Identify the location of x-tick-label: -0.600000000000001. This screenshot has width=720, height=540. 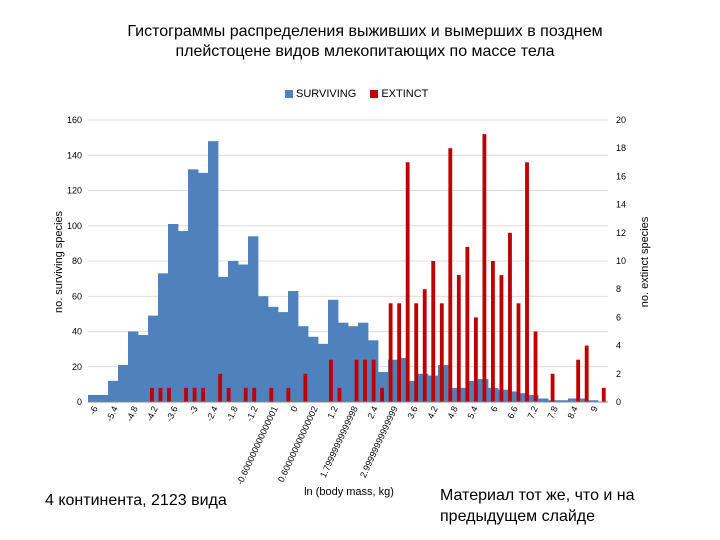
(257, 446).